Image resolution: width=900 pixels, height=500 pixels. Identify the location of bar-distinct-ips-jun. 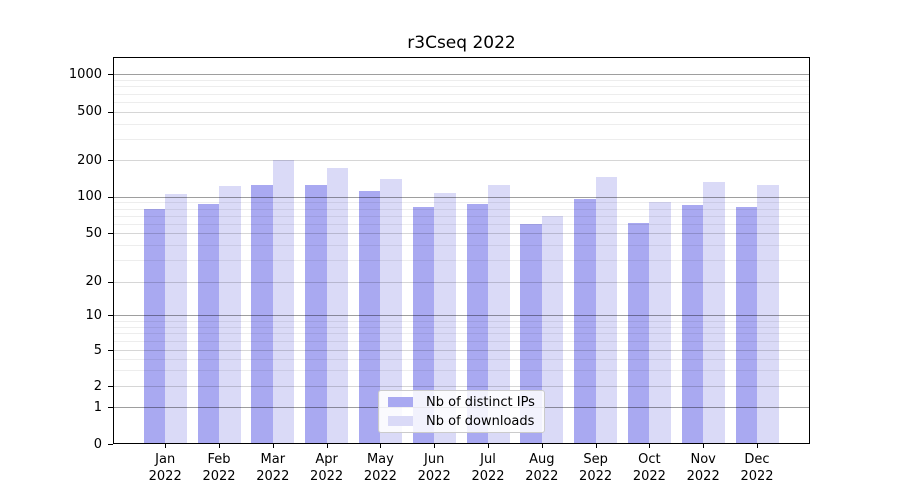
(423, 325).